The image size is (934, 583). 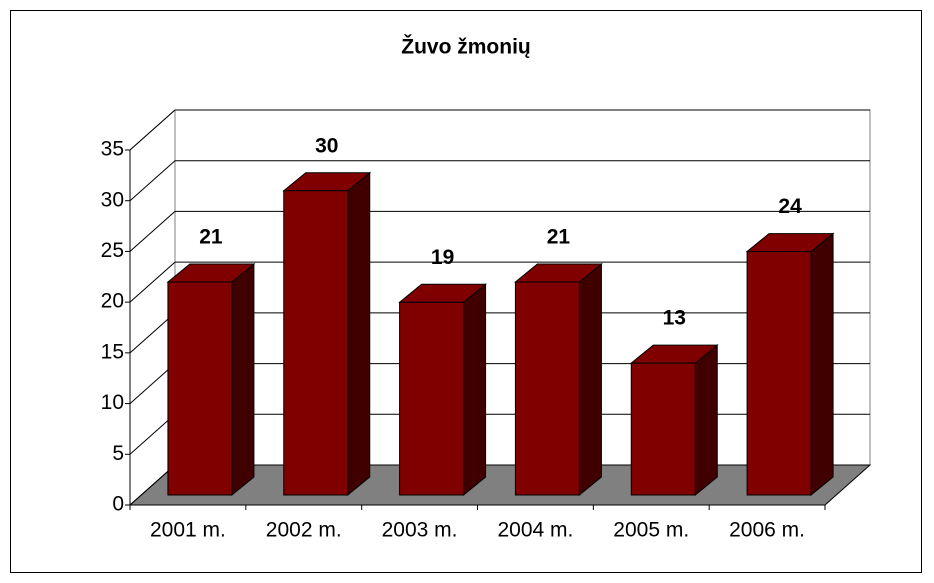 What do you see at coordinates (112, 250) in the screenshot?
I see `y-tick-label: 25` at bounding box center [112, 250].